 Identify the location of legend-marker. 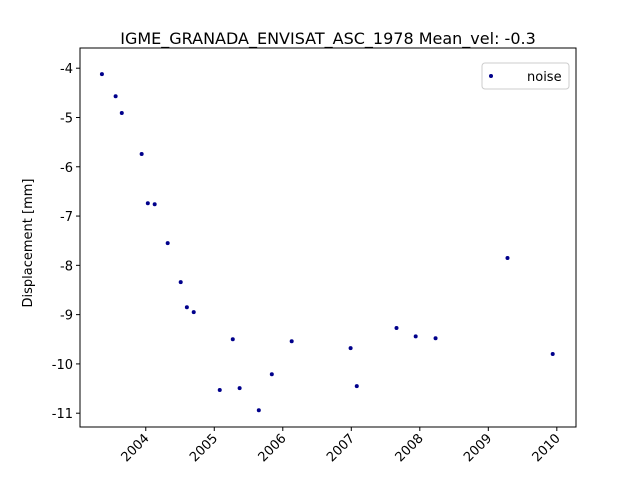
(491, 76).